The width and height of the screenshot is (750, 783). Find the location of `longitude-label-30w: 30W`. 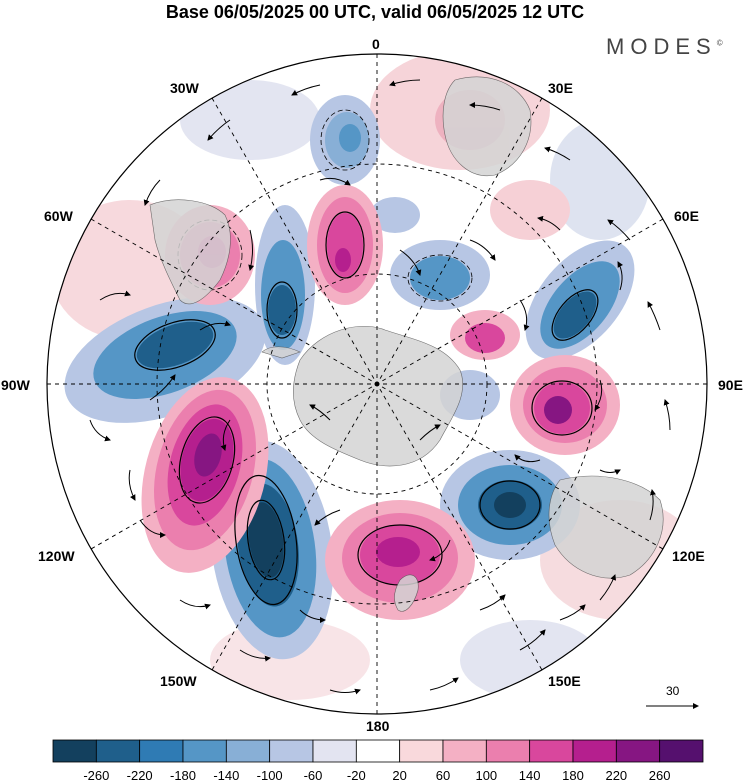

longitude-label-30w: 30W is located at coordinates (184, 88).